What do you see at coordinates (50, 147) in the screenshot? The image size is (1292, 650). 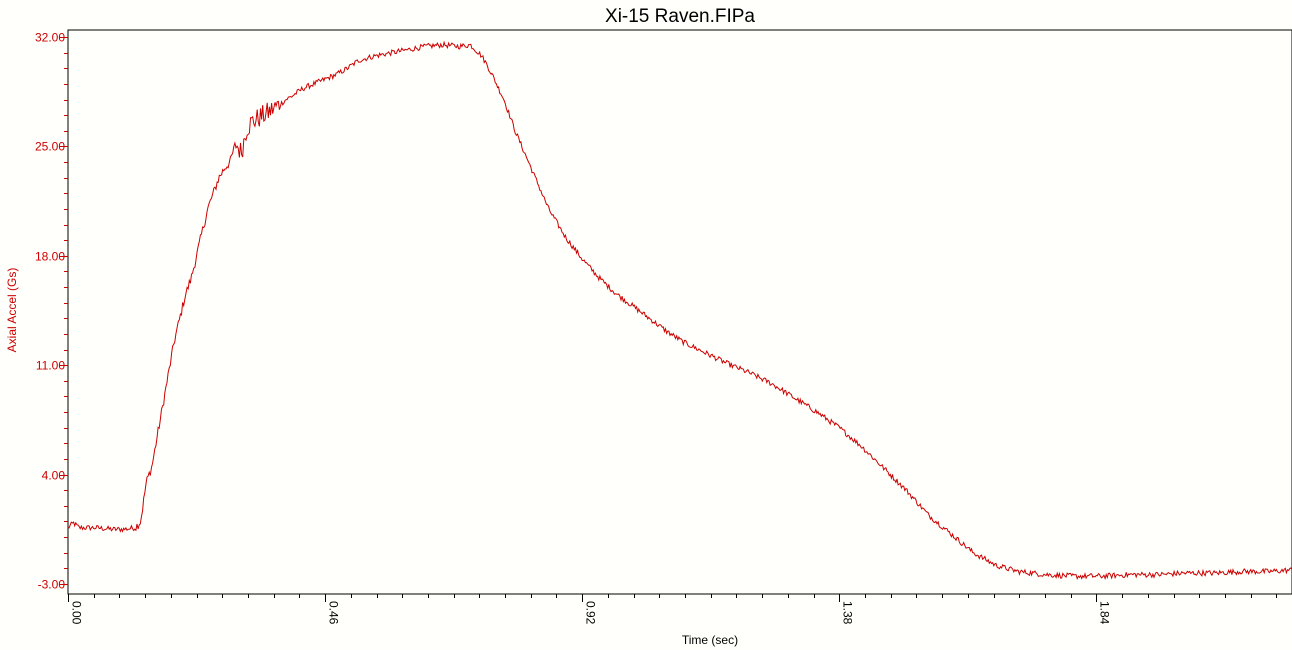 I see `y-tick-label: 25.00` at bounding box center [50, 147].